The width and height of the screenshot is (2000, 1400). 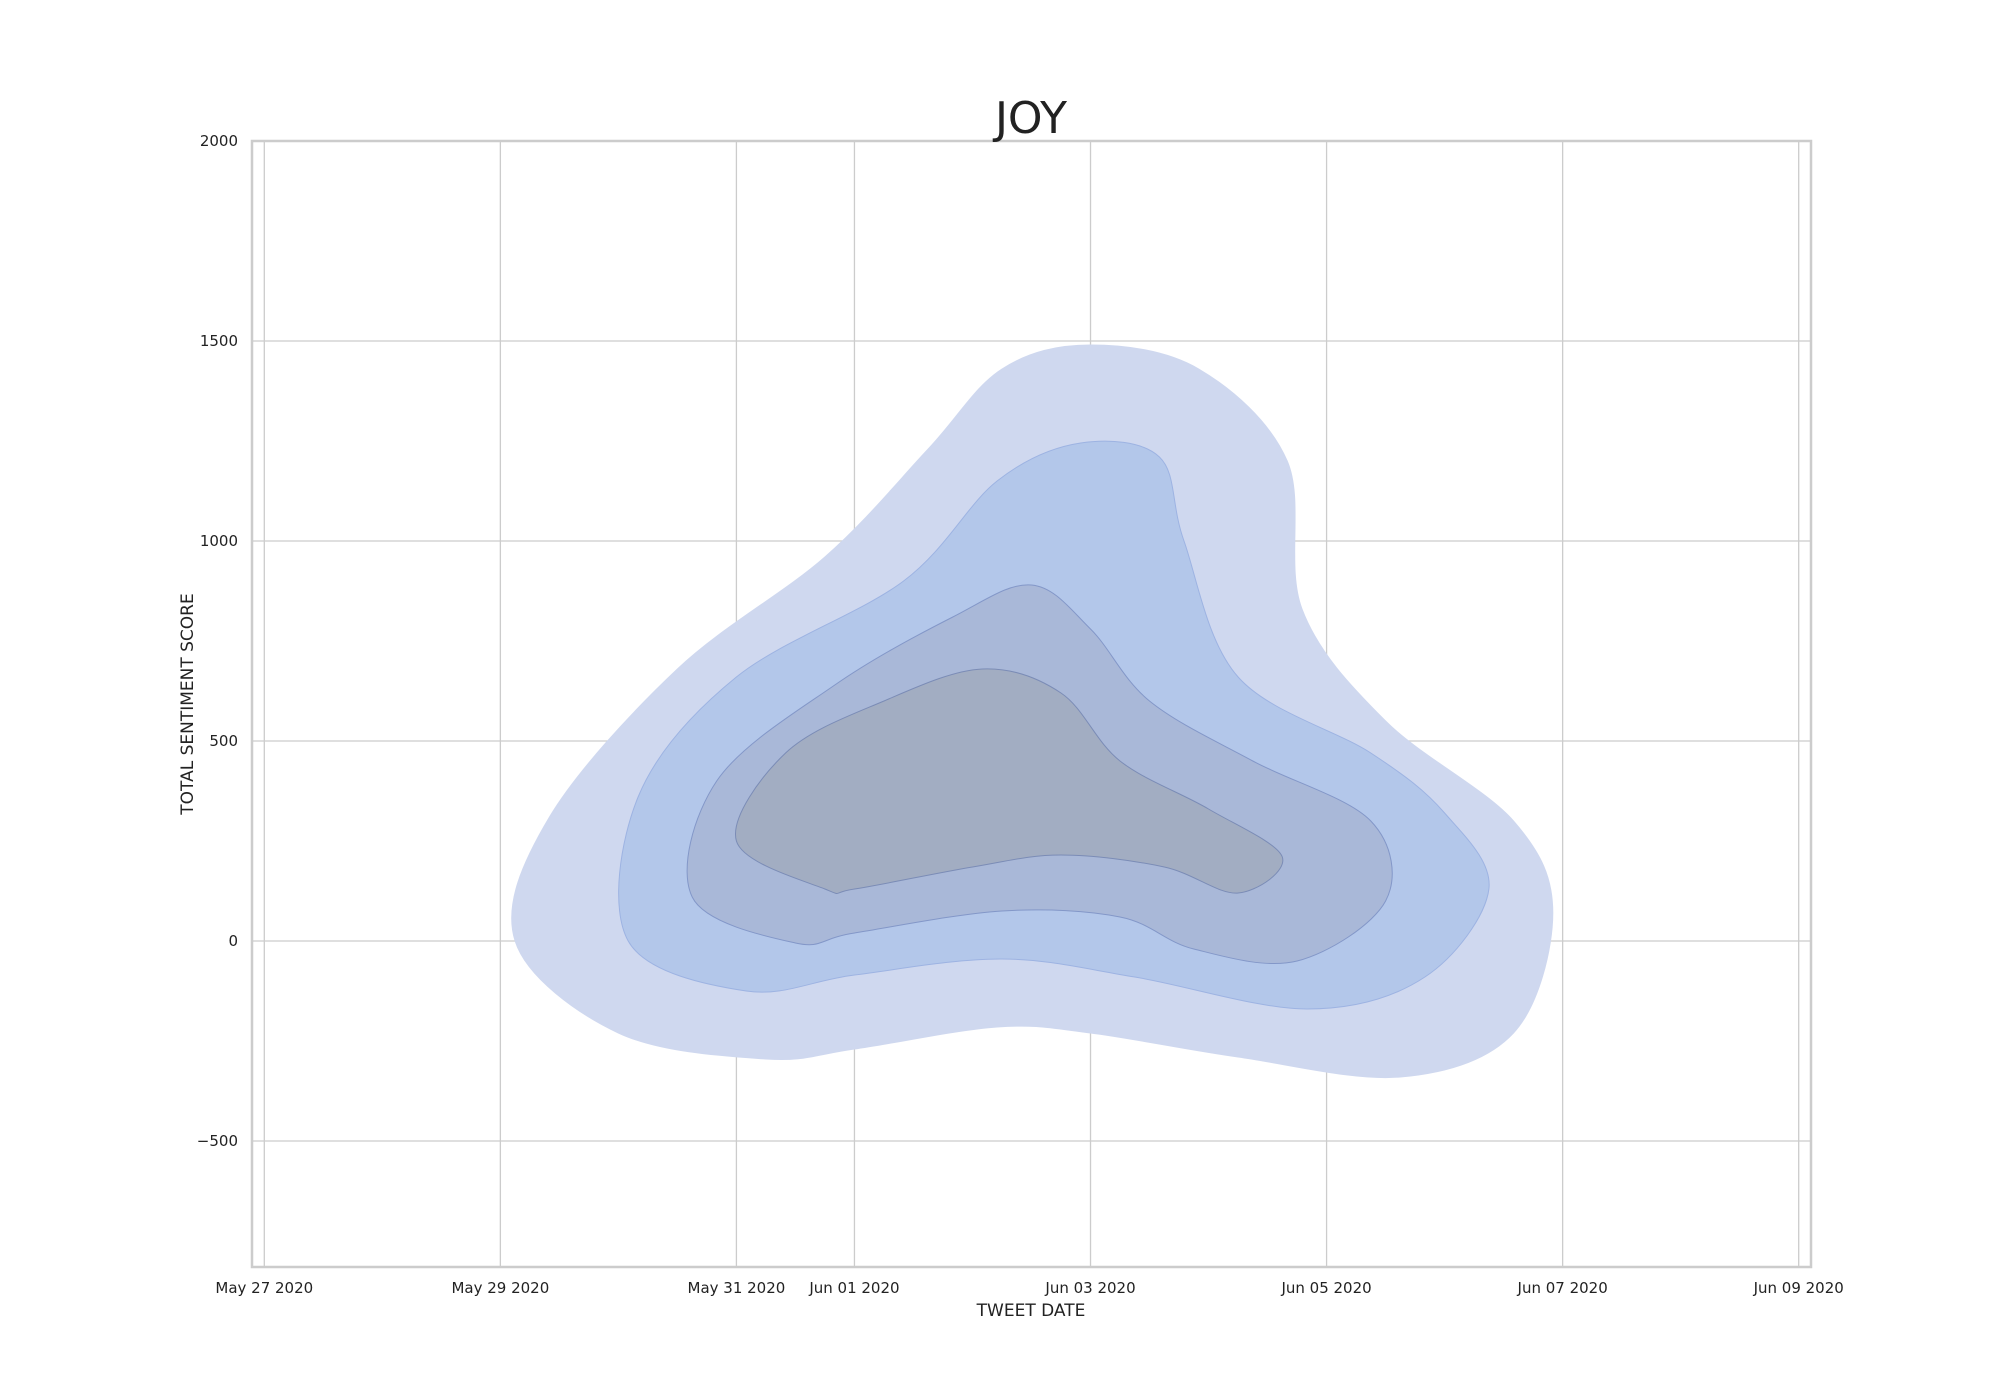 I want to click on y-tick-label: 500, so click(x=223, y=741).